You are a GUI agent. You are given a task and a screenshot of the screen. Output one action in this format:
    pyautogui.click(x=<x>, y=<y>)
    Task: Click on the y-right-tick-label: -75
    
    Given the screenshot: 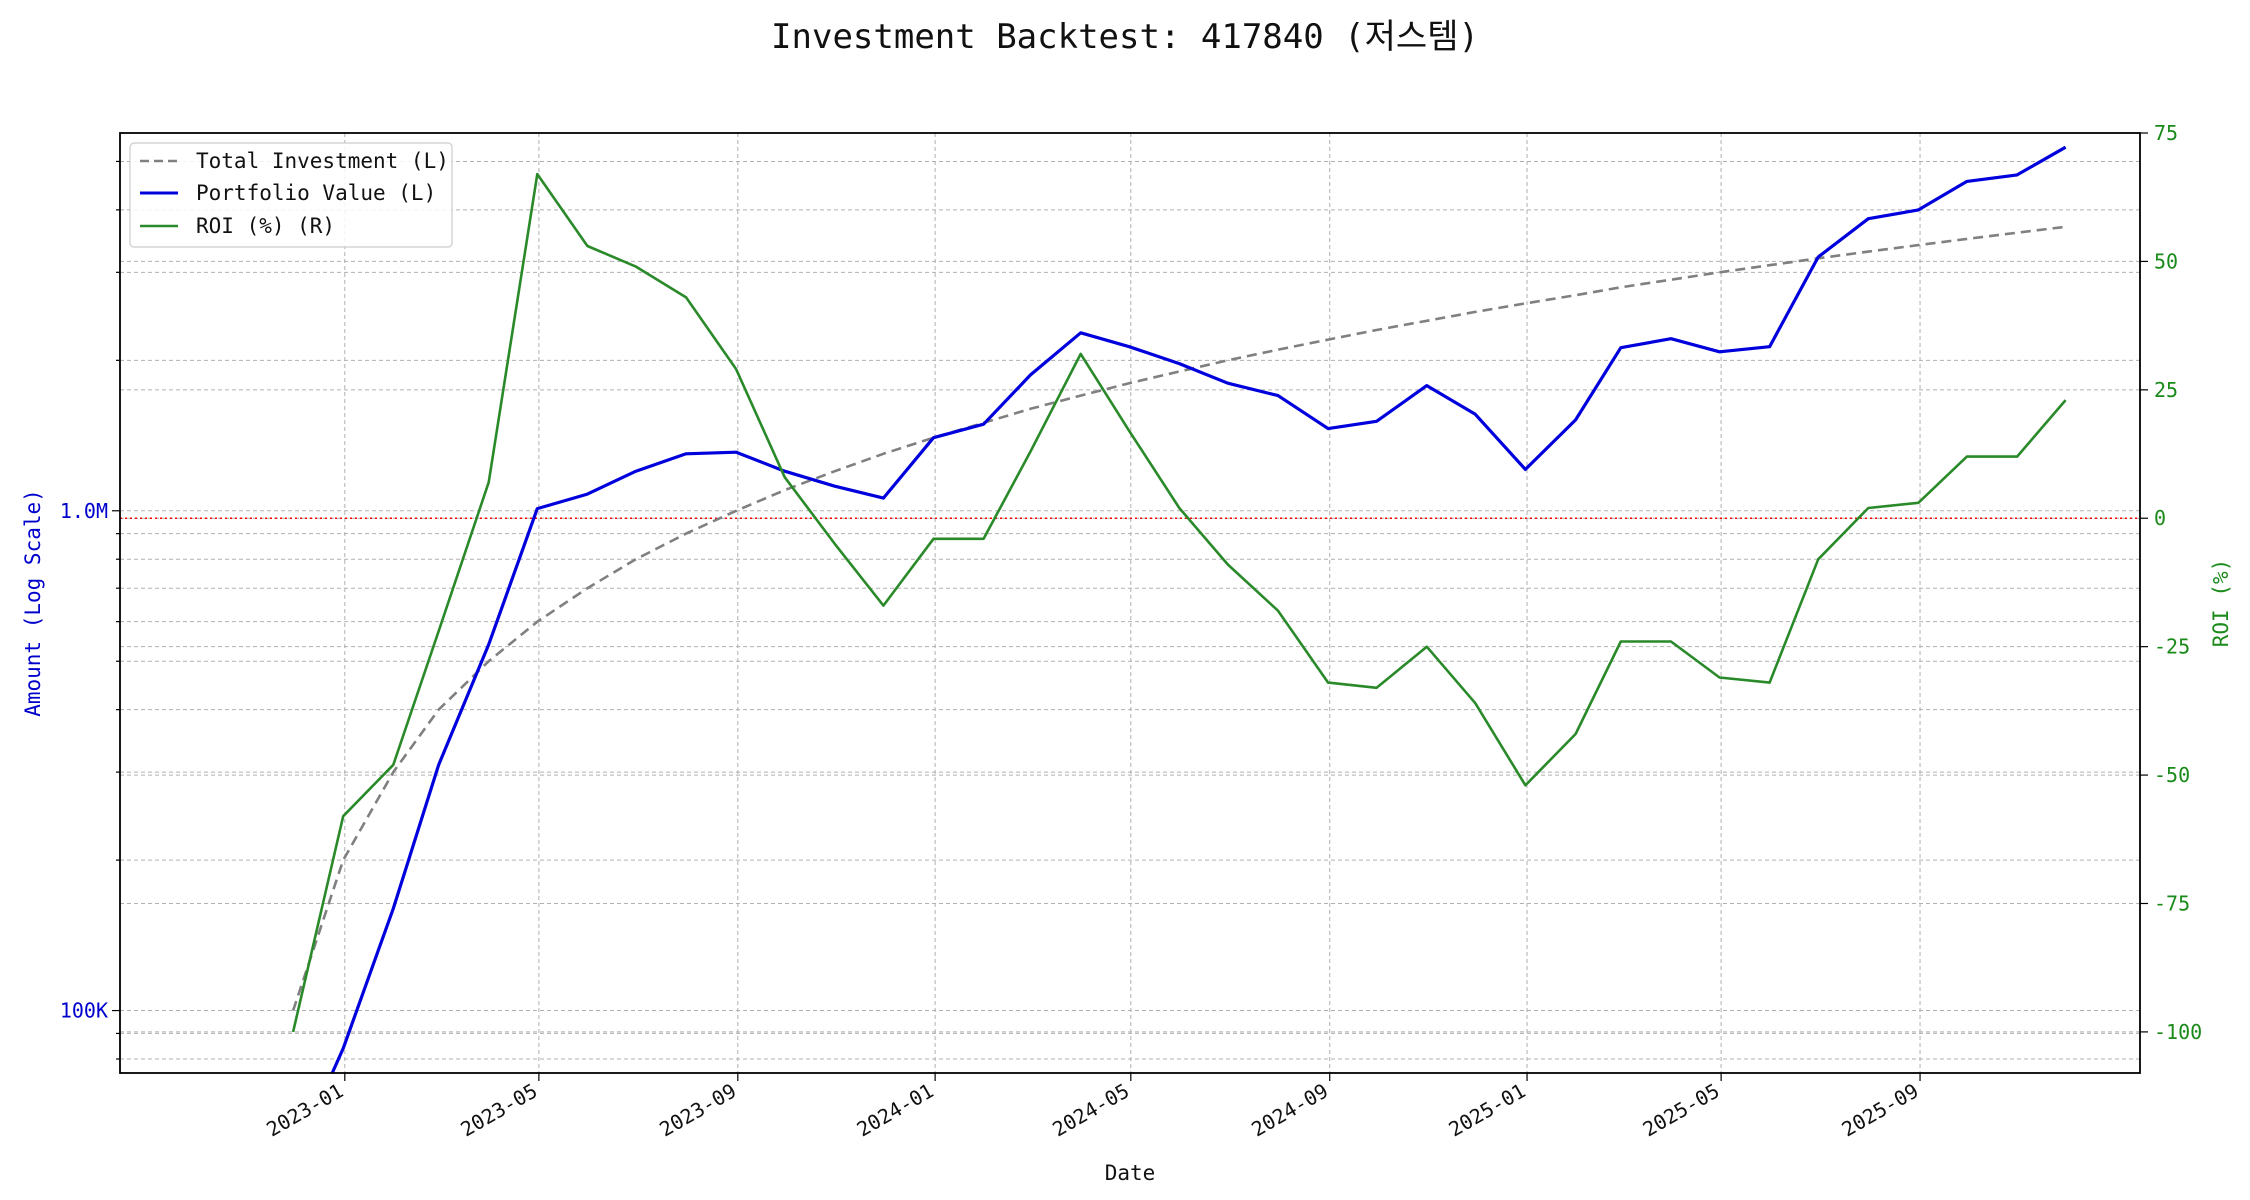 What is the action you would take?
    pyautogui.click(x=2172, y=903)
    